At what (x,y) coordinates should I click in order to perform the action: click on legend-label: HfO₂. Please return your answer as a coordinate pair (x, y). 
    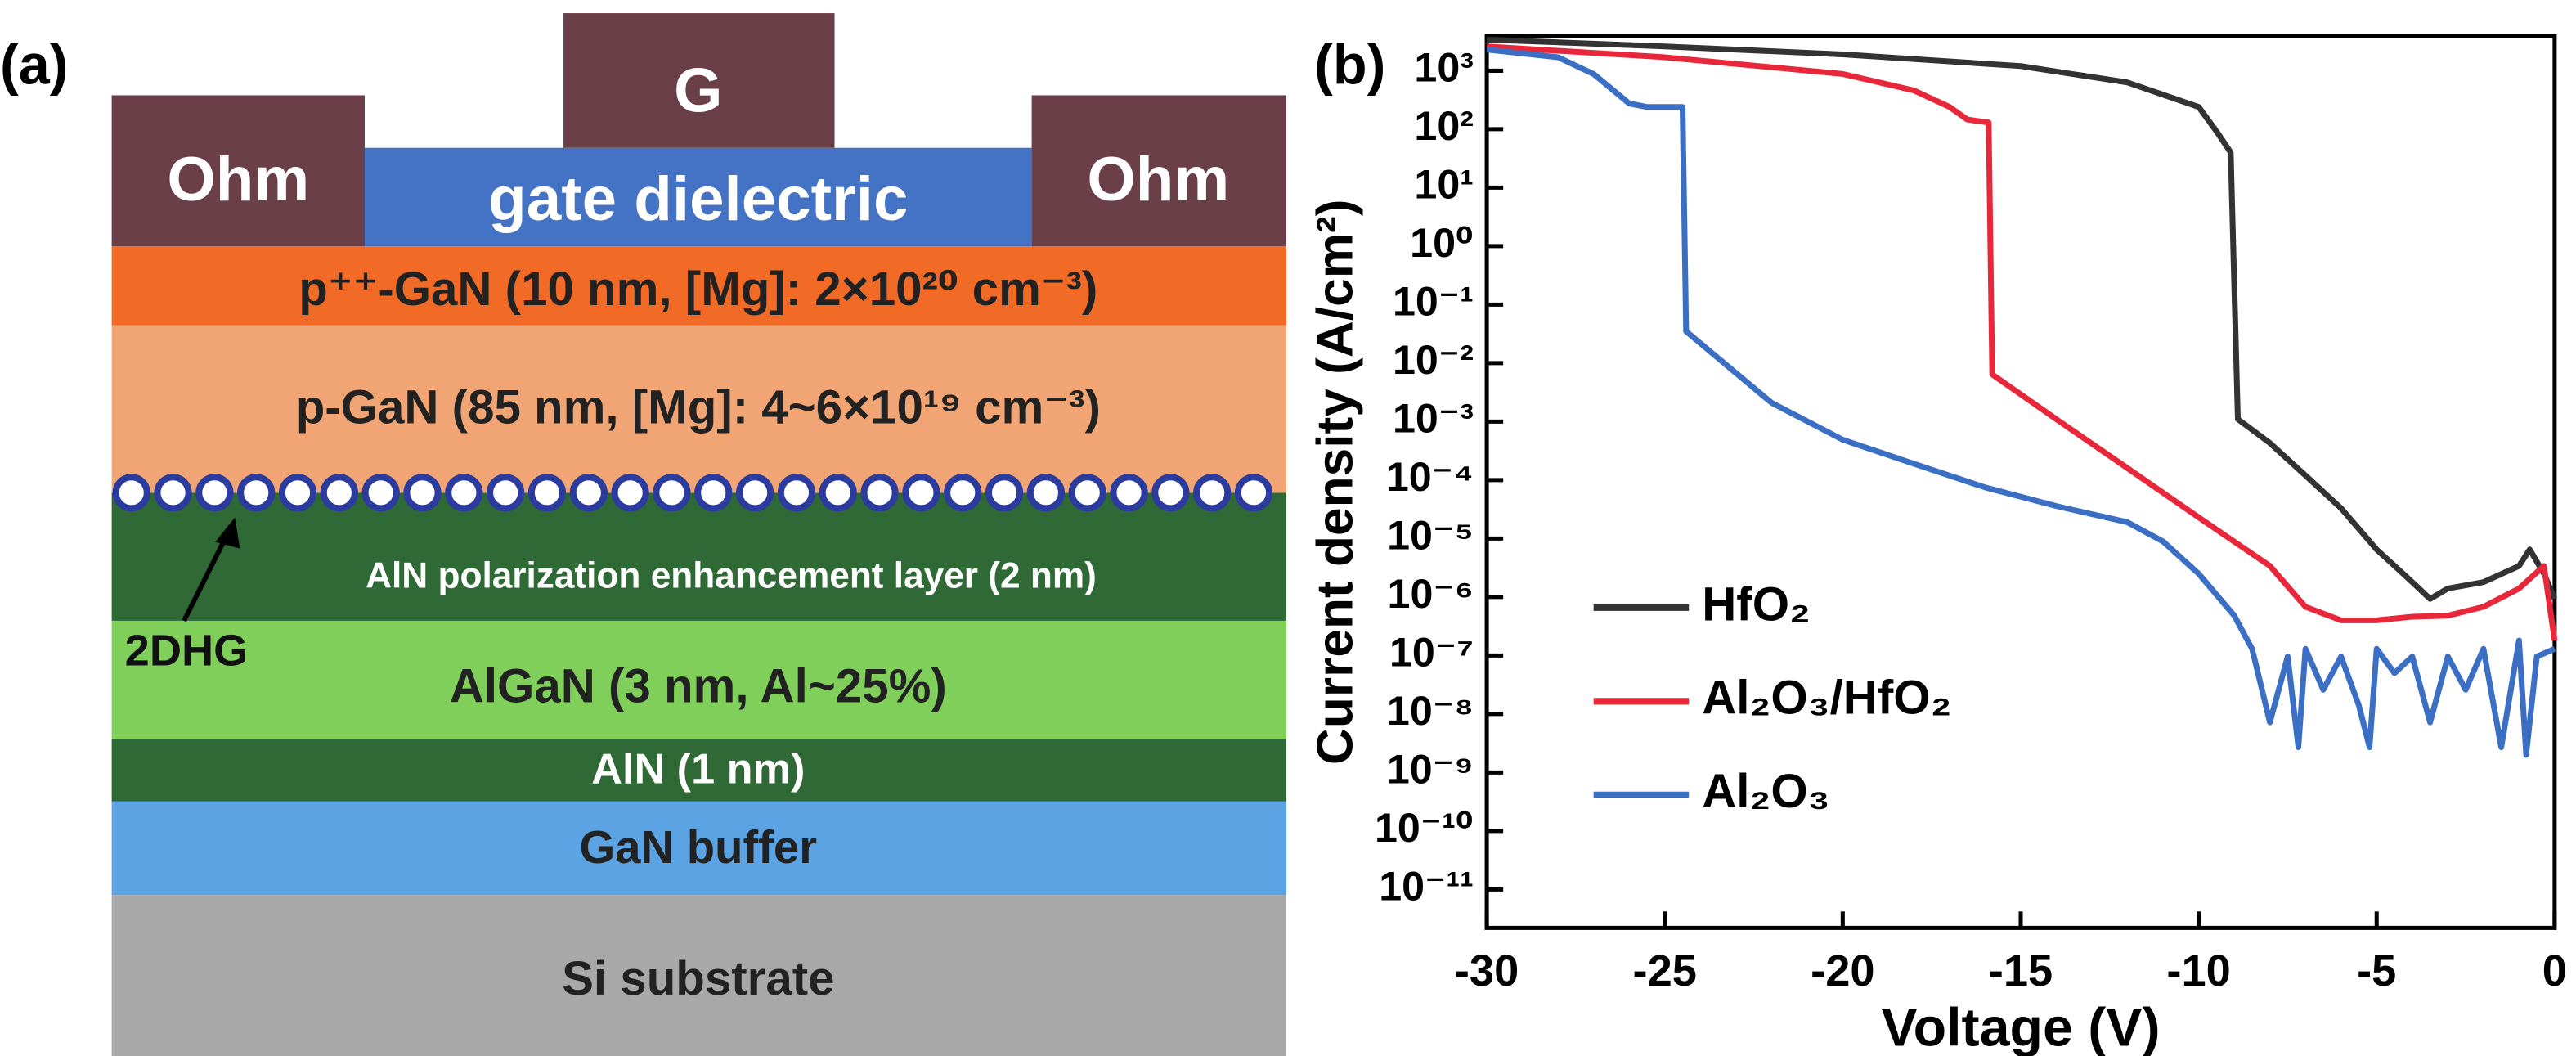
    Looking at the image, I should click on (1757, 604).